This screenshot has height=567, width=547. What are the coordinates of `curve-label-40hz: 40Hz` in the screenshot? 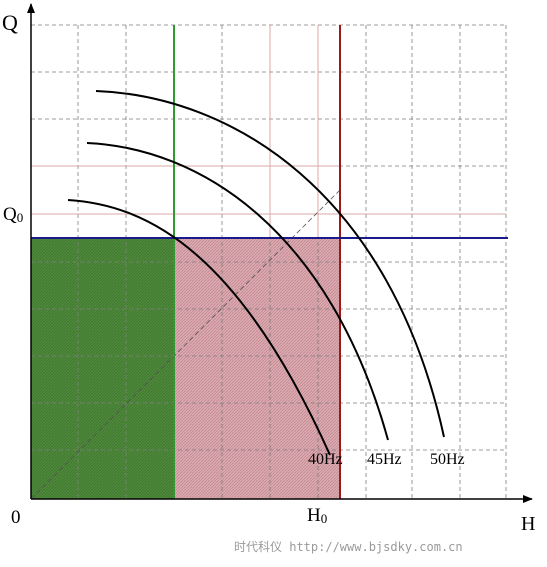 It's located at (325, 459).